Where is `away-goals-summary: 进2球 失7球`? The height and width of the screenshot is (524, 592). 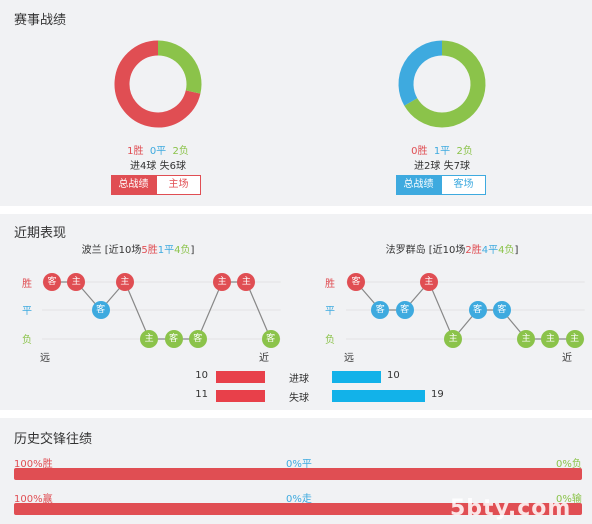
away-goals-summary: 进2球 失7球 is located at coordinates (442, 164).